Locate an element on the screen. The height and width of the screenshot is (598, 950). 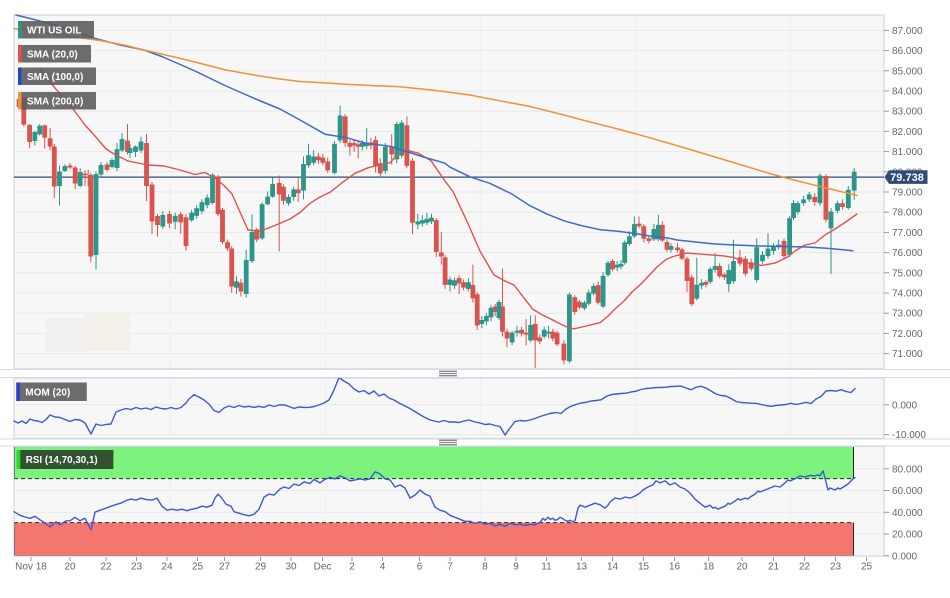
svg-text: 77.000 is located at coordinates (907, 233).